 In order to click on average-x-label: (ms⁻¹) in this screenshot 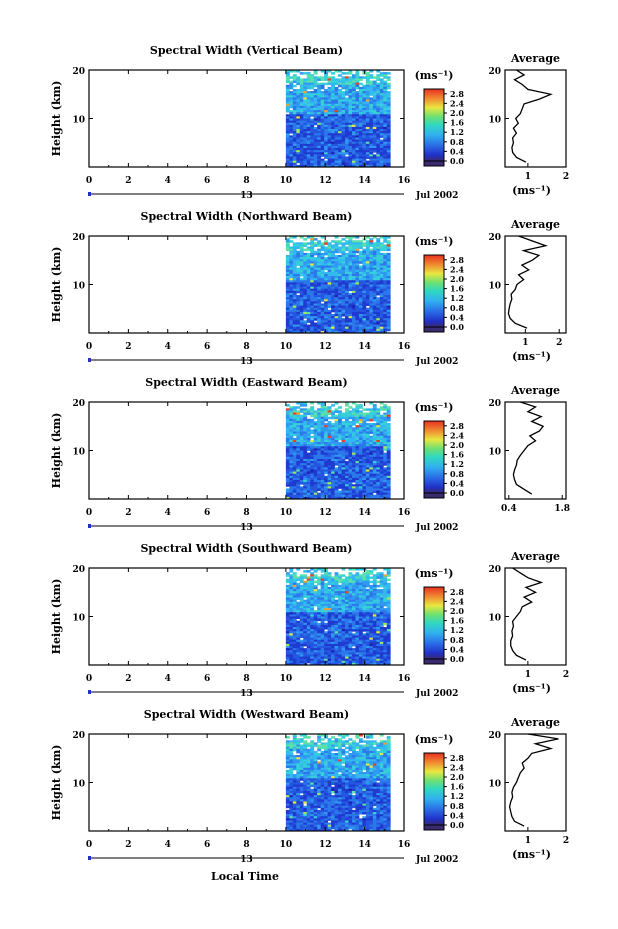, I will do `click(531, 190)`.